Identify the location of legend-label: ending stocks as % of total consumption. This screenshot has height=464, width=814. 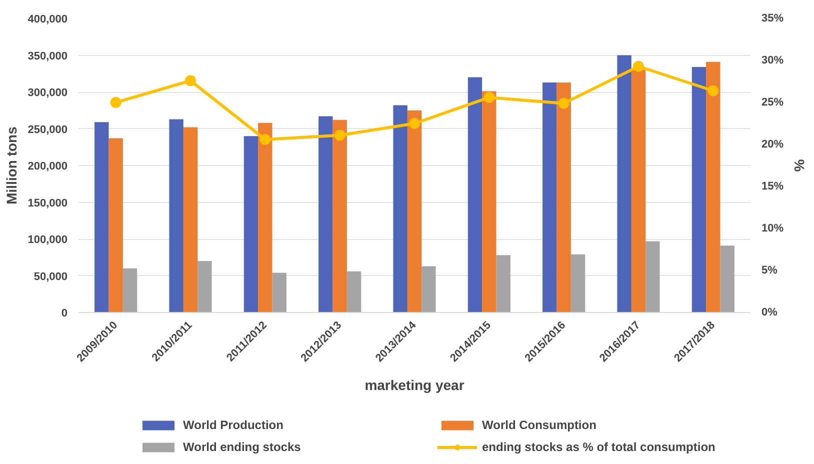
(599, 447).